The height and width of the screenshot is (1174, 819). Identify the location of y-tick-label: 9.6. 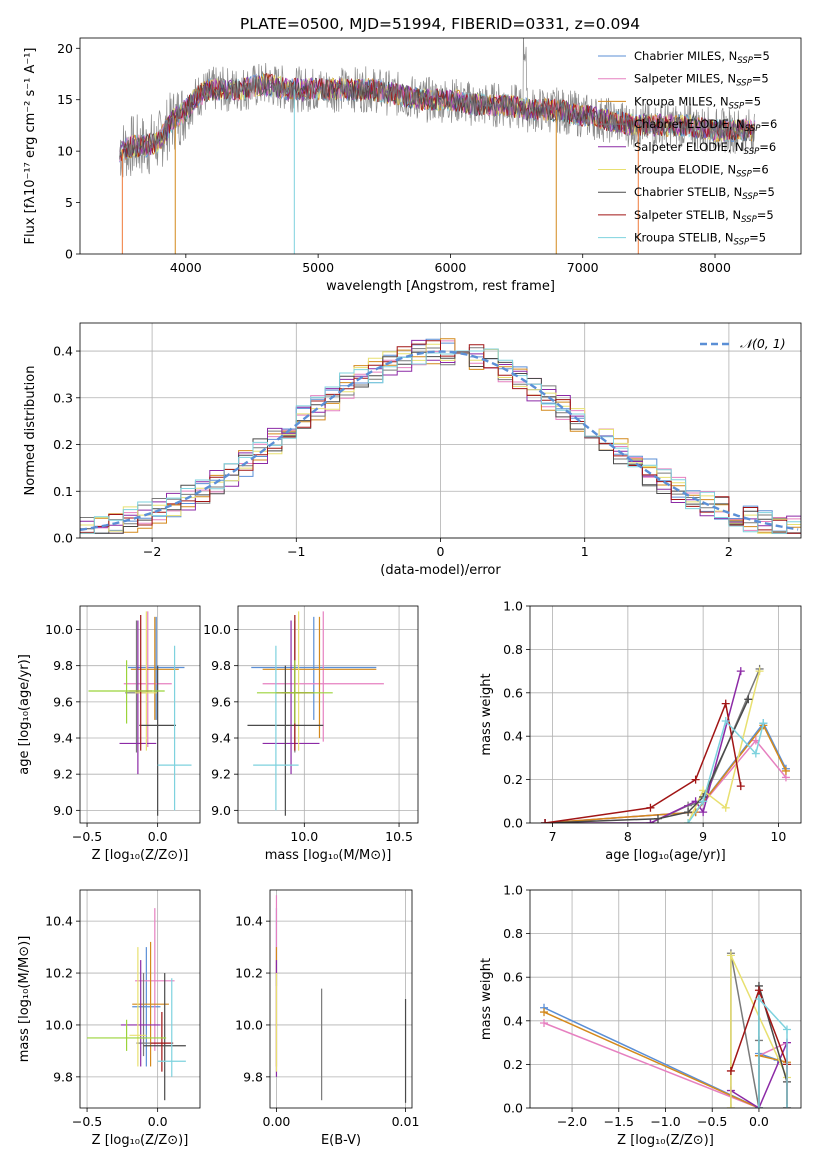
(221, 701).